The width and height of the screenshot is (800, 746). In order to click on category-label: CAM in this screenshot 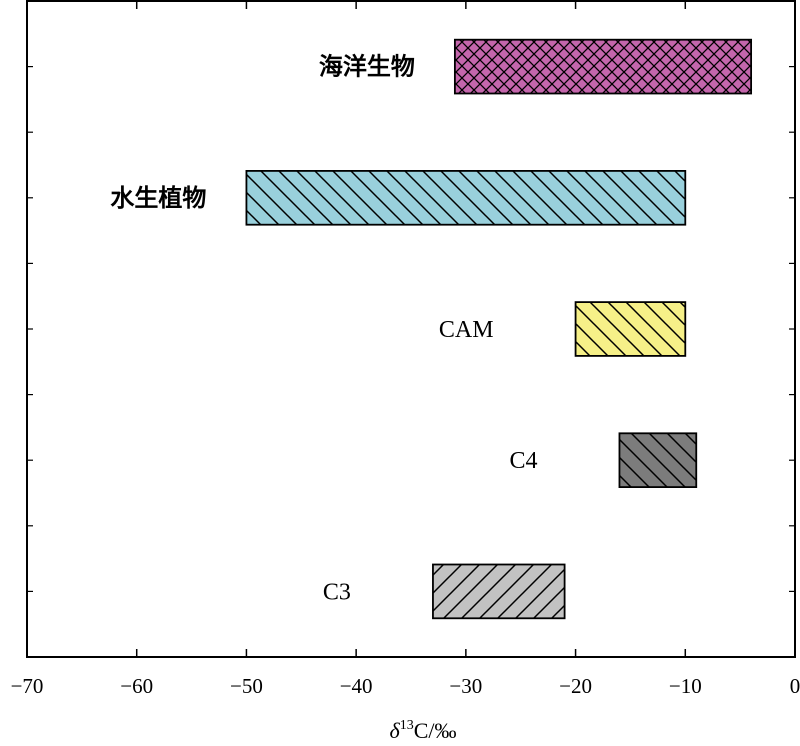, I will do `click(466, 330)`.